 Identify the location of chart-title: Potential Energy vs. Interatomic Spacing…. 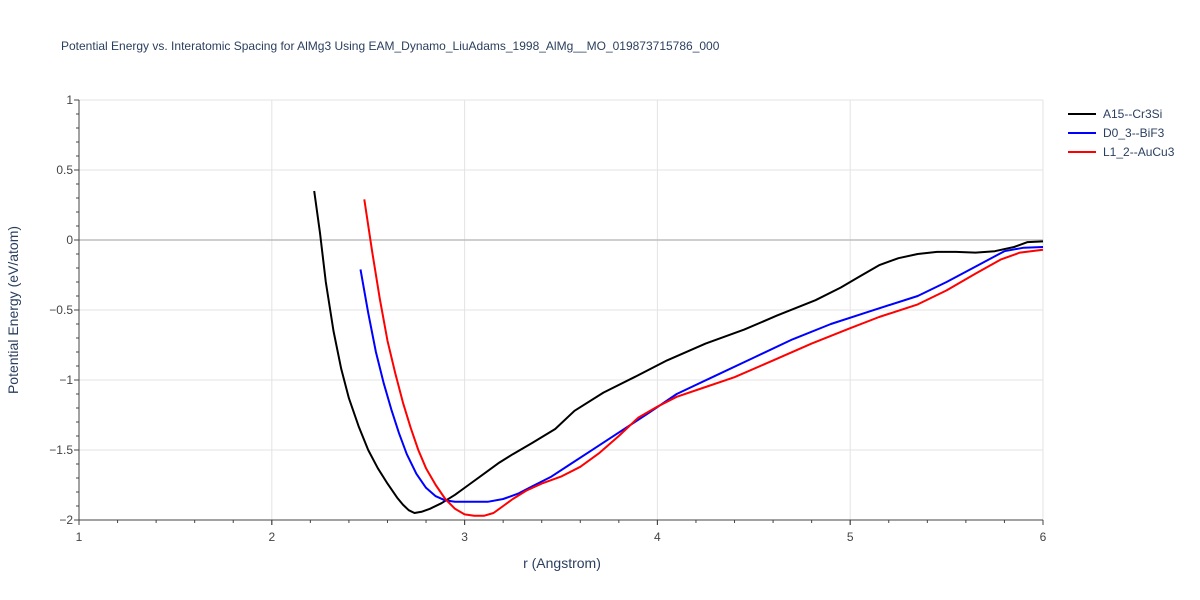
(390, 46).